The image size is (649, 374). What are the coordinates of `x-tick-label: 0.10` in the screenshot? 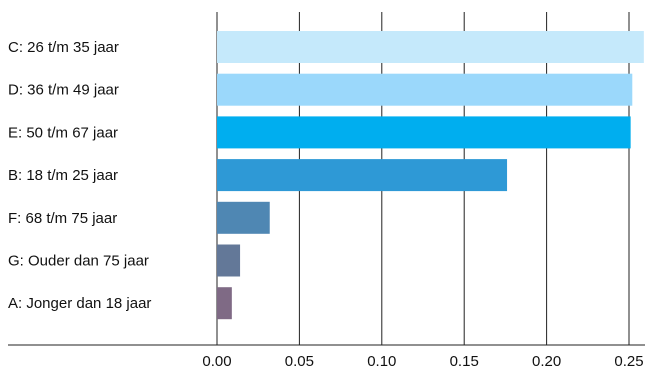 It's located at (381, 361).